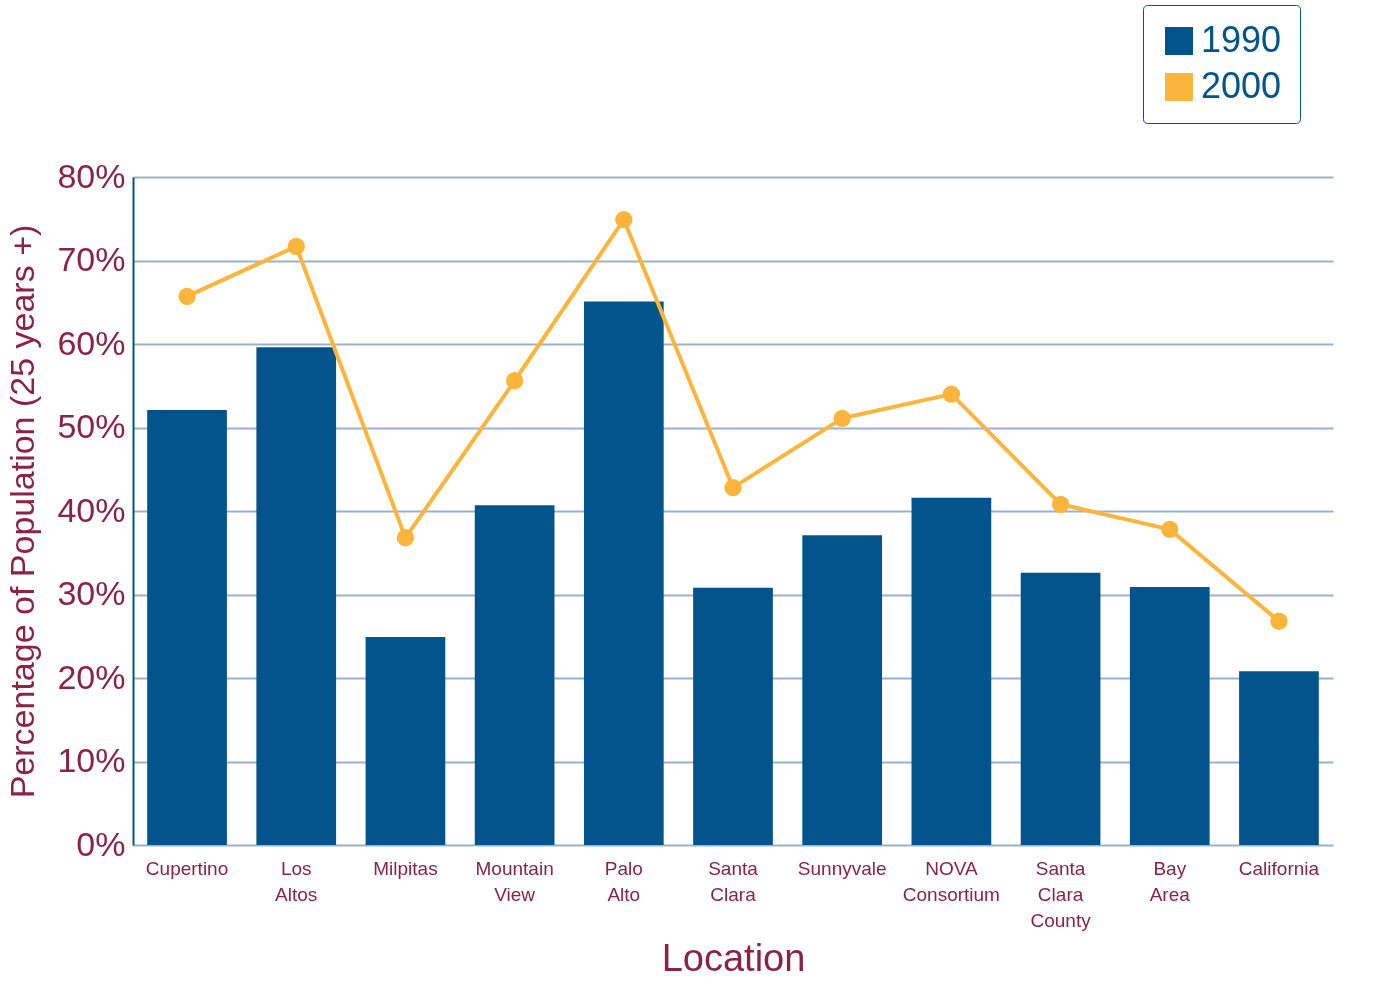 The height and width of the screenshot is (988, 1375). What do you see at coordinates (733, 881) in the screenshot?
I see `x-tick-label: Santa Clara` at bounding box center [733, 881].